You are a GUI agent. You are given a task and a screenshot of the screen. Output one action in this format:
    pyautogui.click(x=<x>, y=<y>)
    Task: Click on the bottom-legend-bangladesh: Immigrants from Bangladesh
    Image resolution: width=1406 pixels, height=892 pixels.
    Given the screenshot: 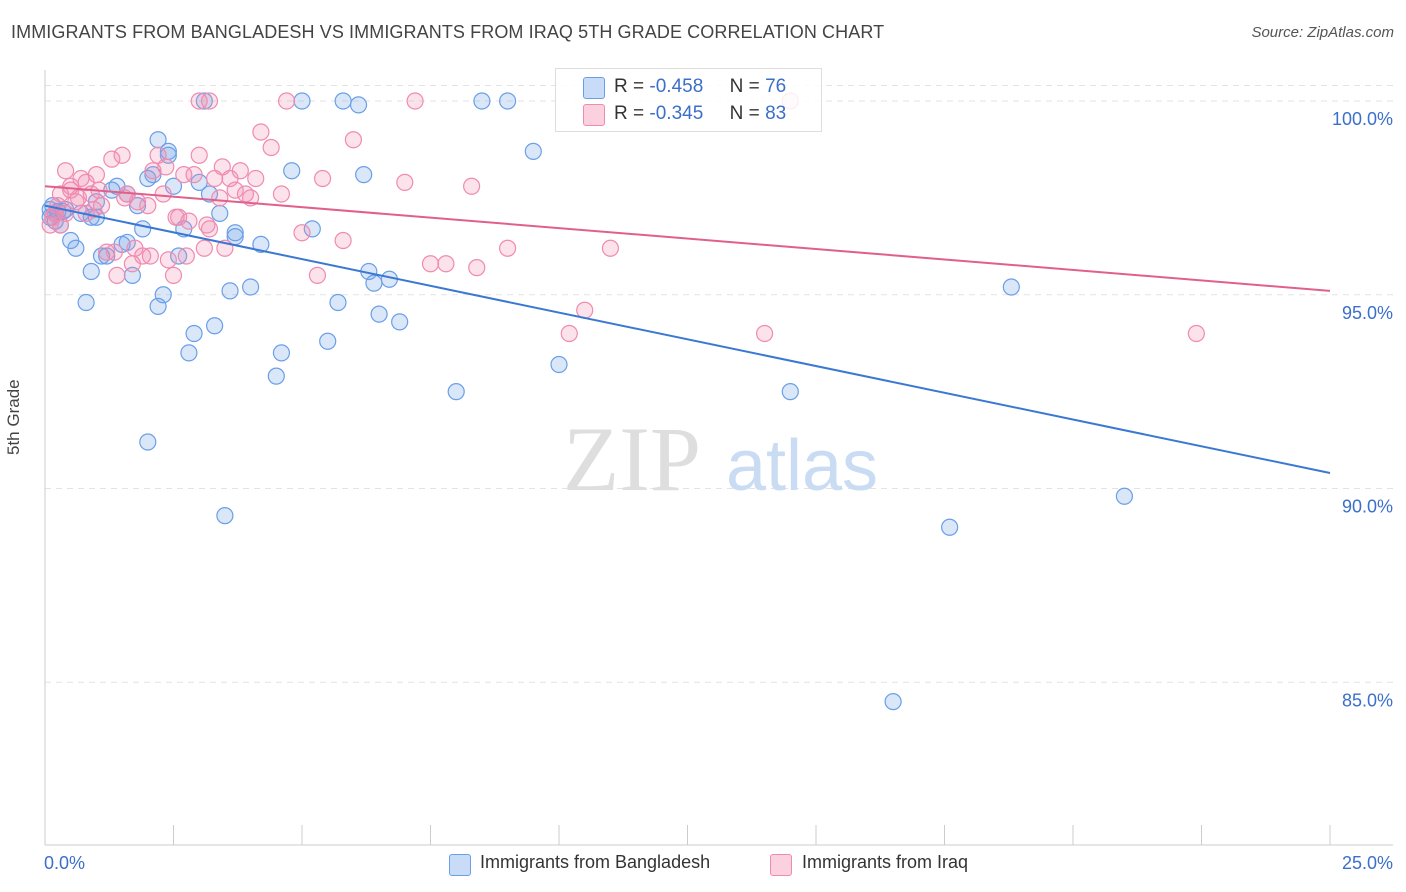 What is the action you would take?
    pyautogui.click(x=595, y=862)
    